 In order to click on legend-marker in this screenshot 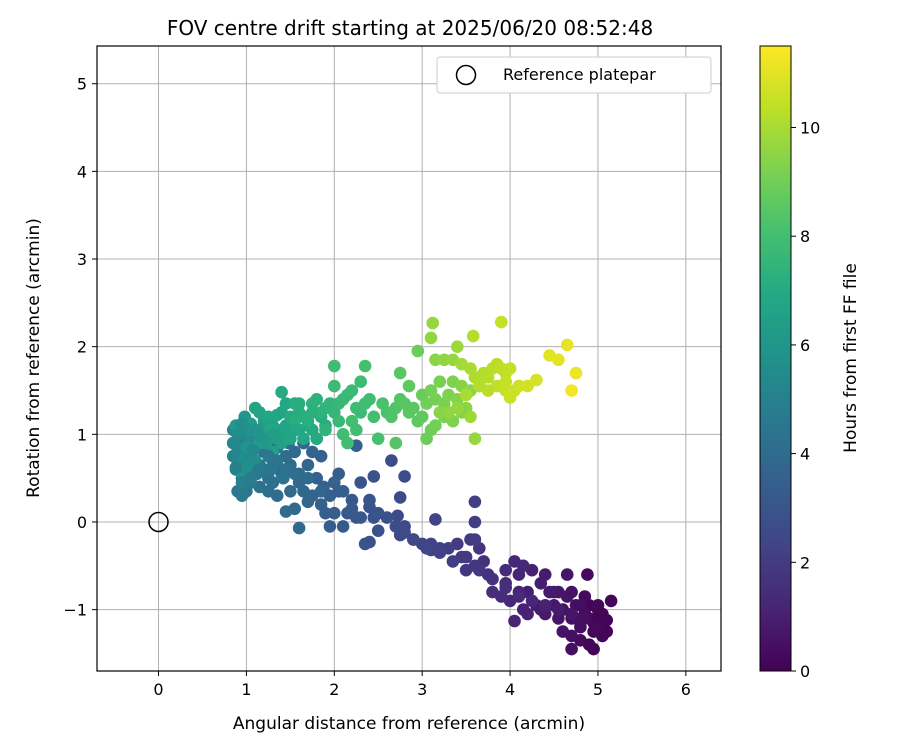, I will do `click(466, 75)`.